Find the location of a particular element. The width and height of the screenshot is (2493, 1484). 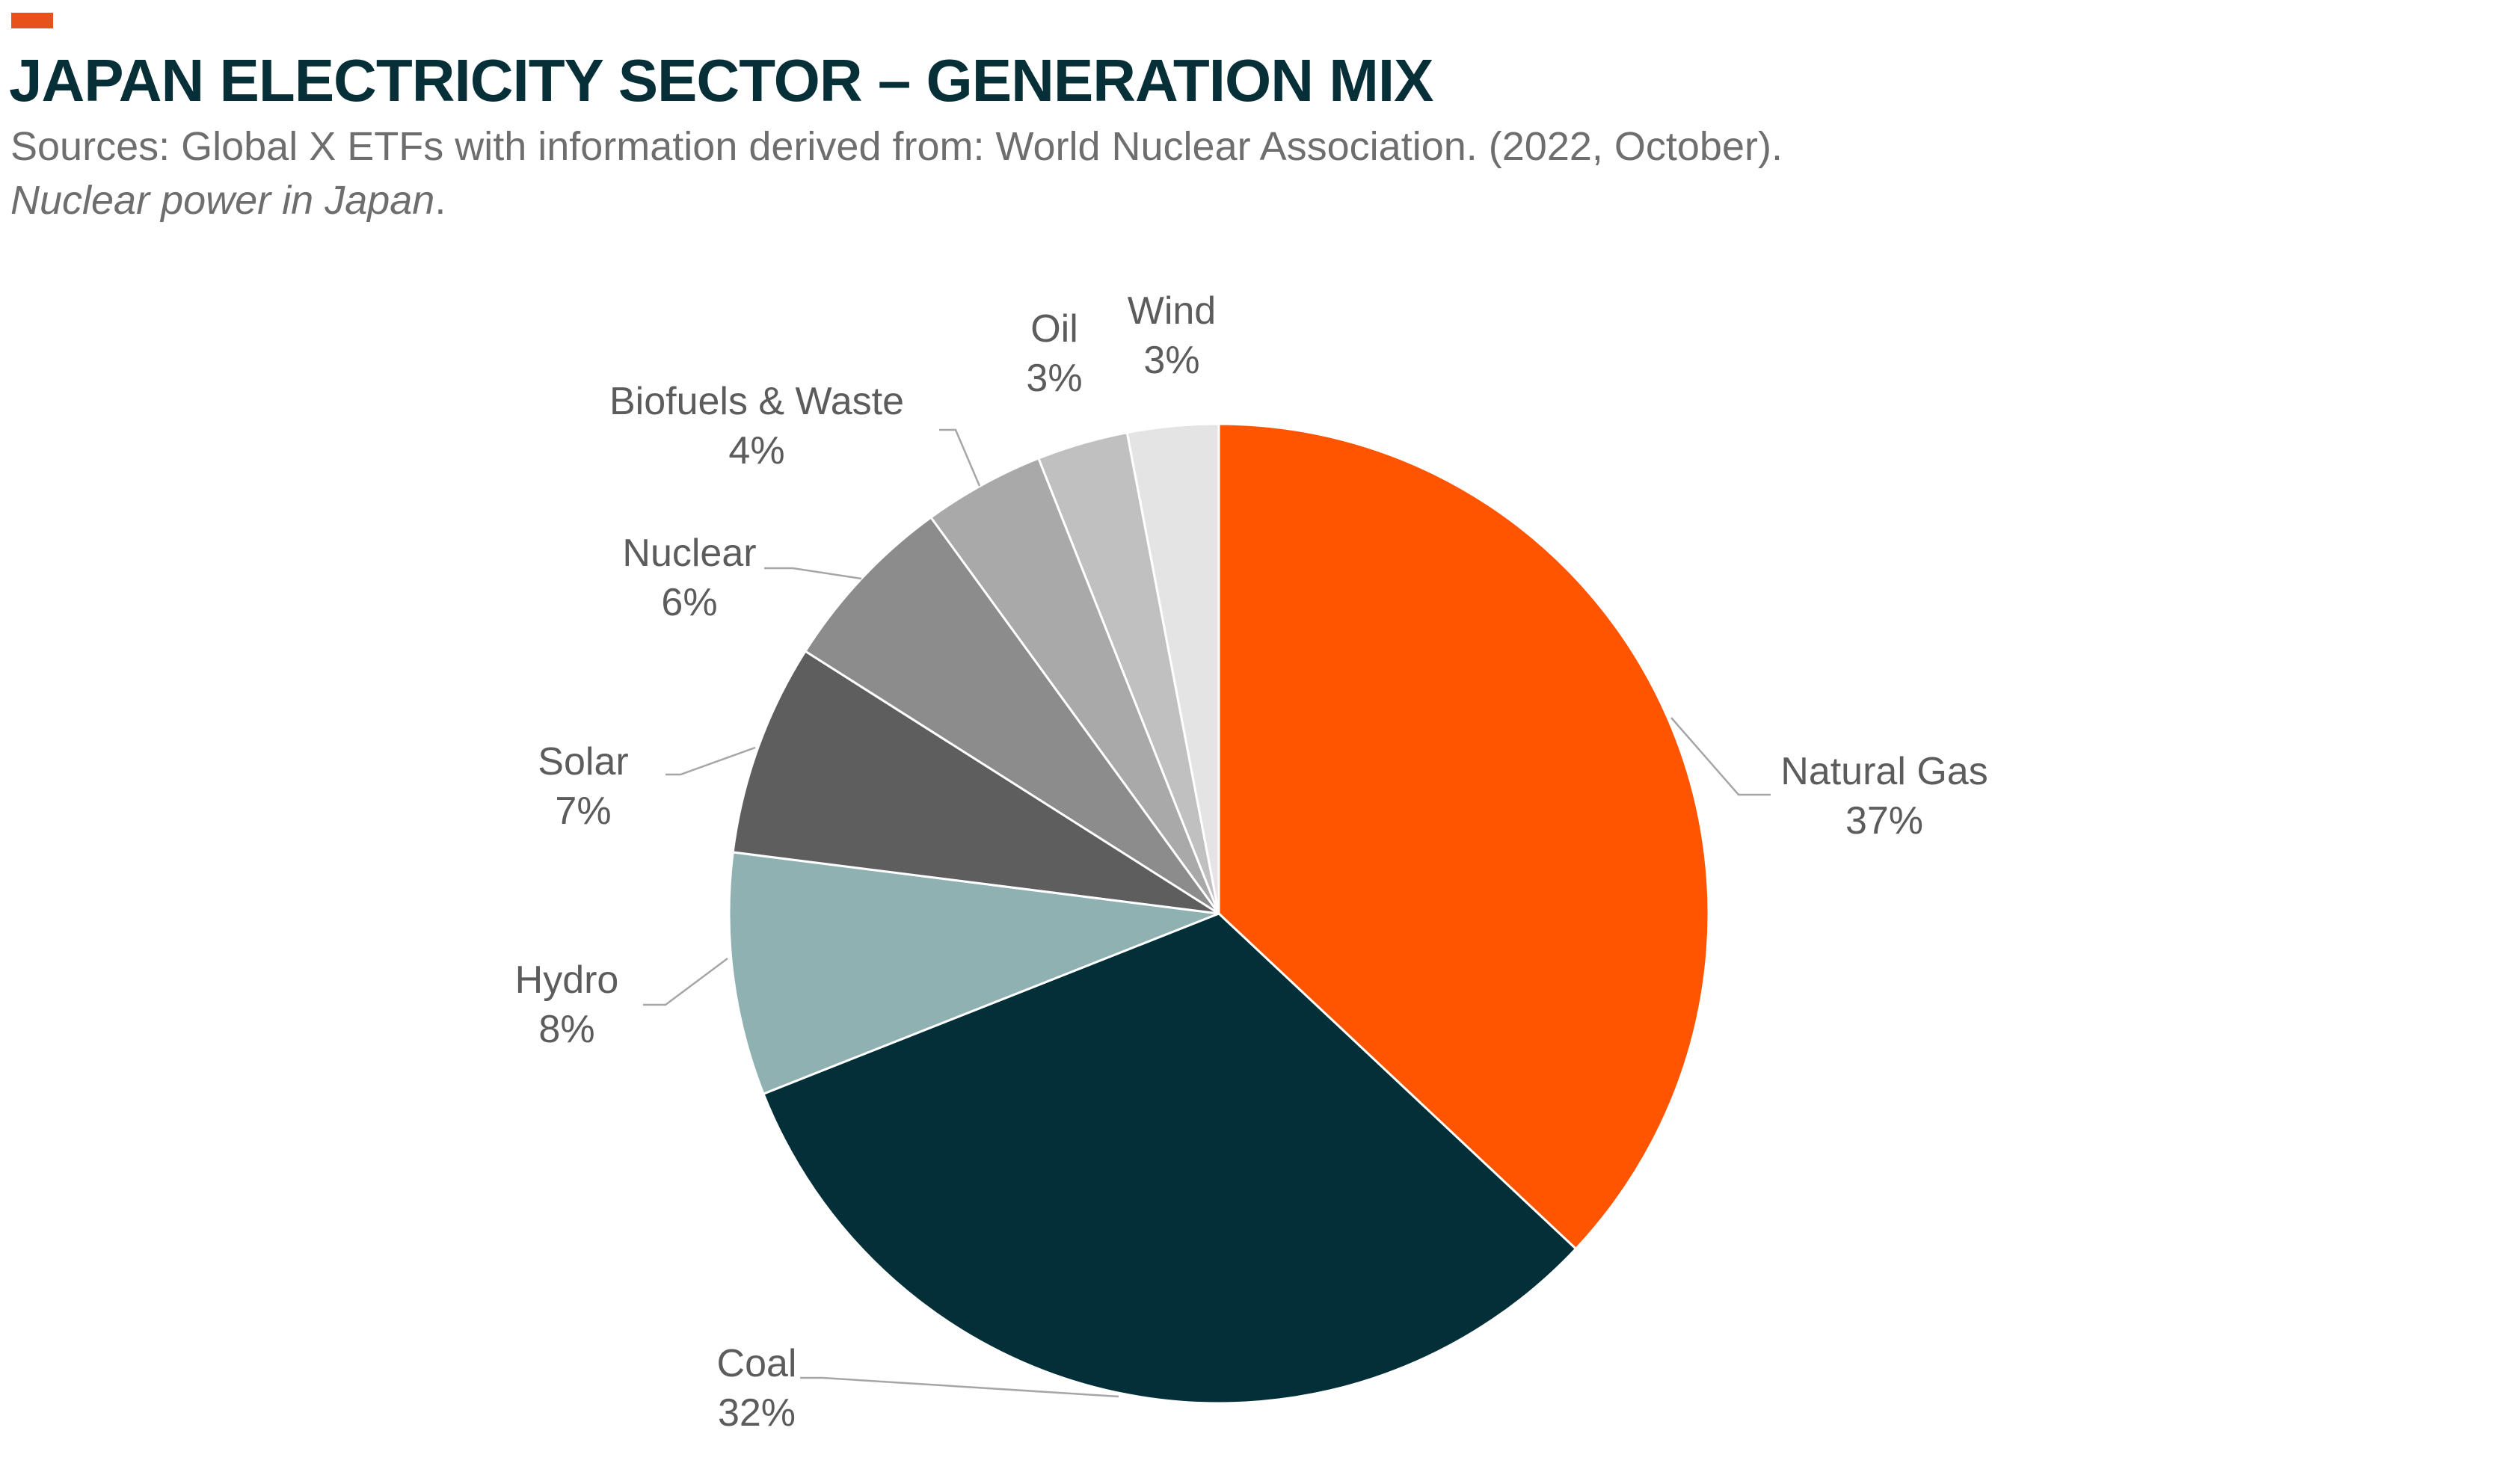

slice-label: Natural Gas is located at coordinates (1884, 771).